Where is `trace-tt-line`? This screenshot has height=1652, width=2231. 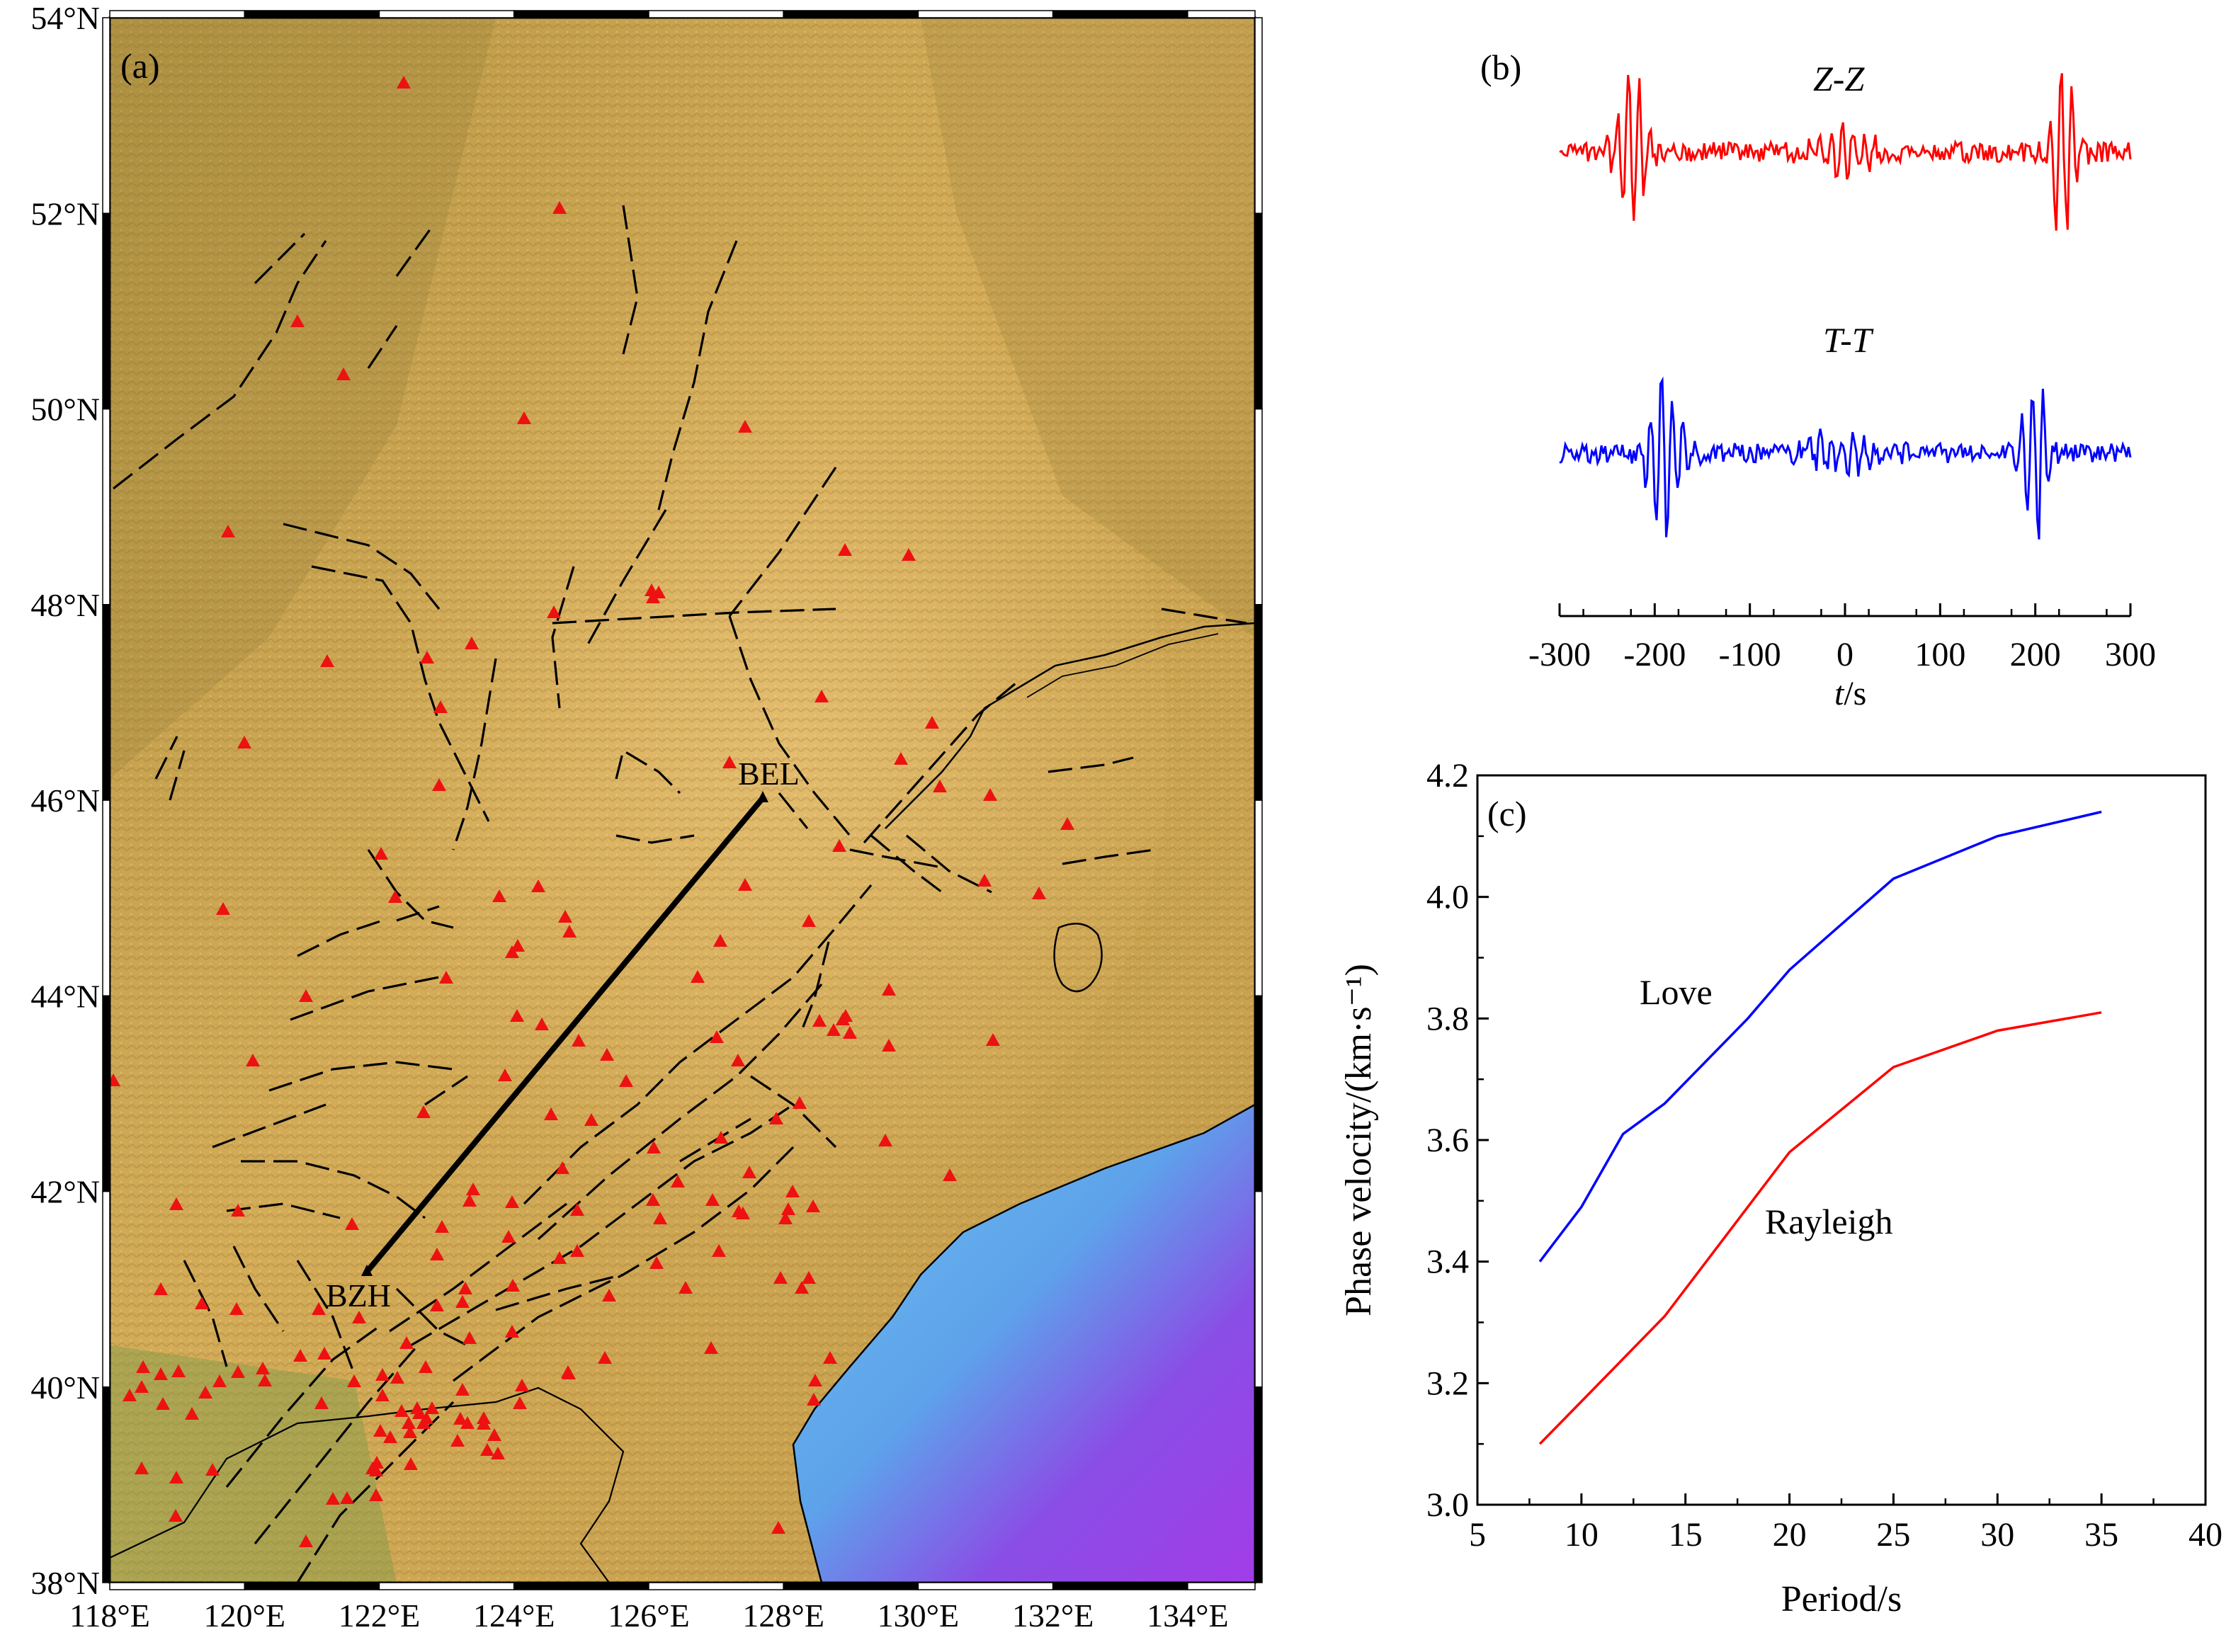
trace-tt-line is located at coordinates (1845, 458).